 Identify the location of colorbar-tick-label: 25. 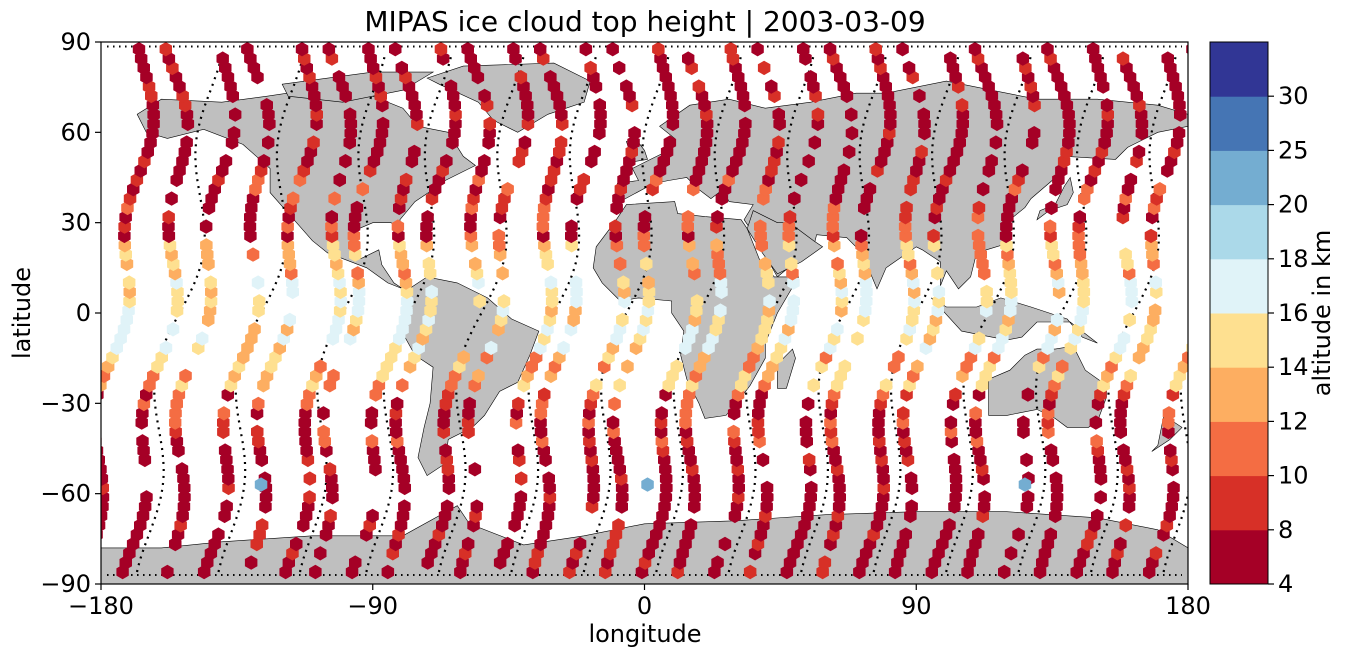
(1293, 150).